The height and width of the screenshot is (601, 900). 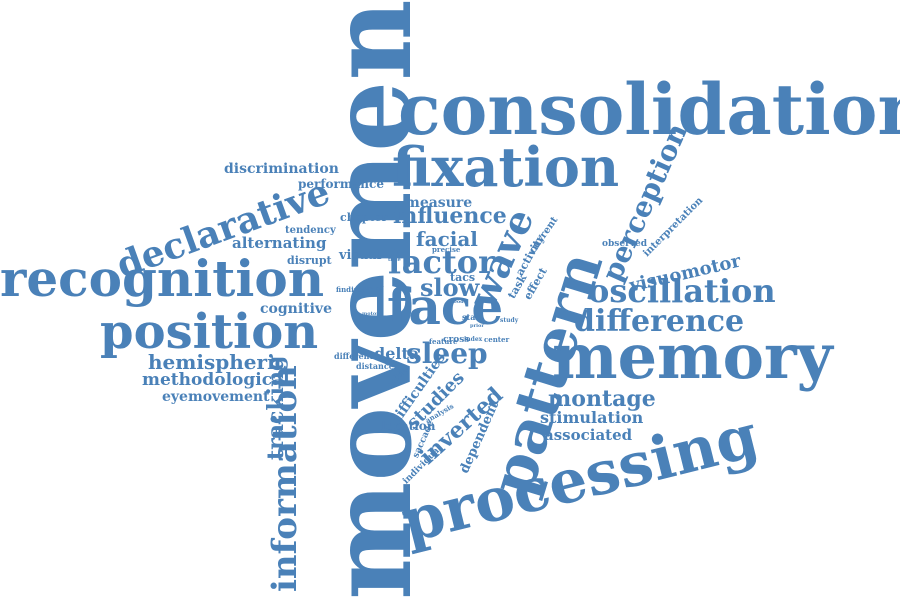 I want to click on word-alternating: alternating, so click(x=279, y=243).